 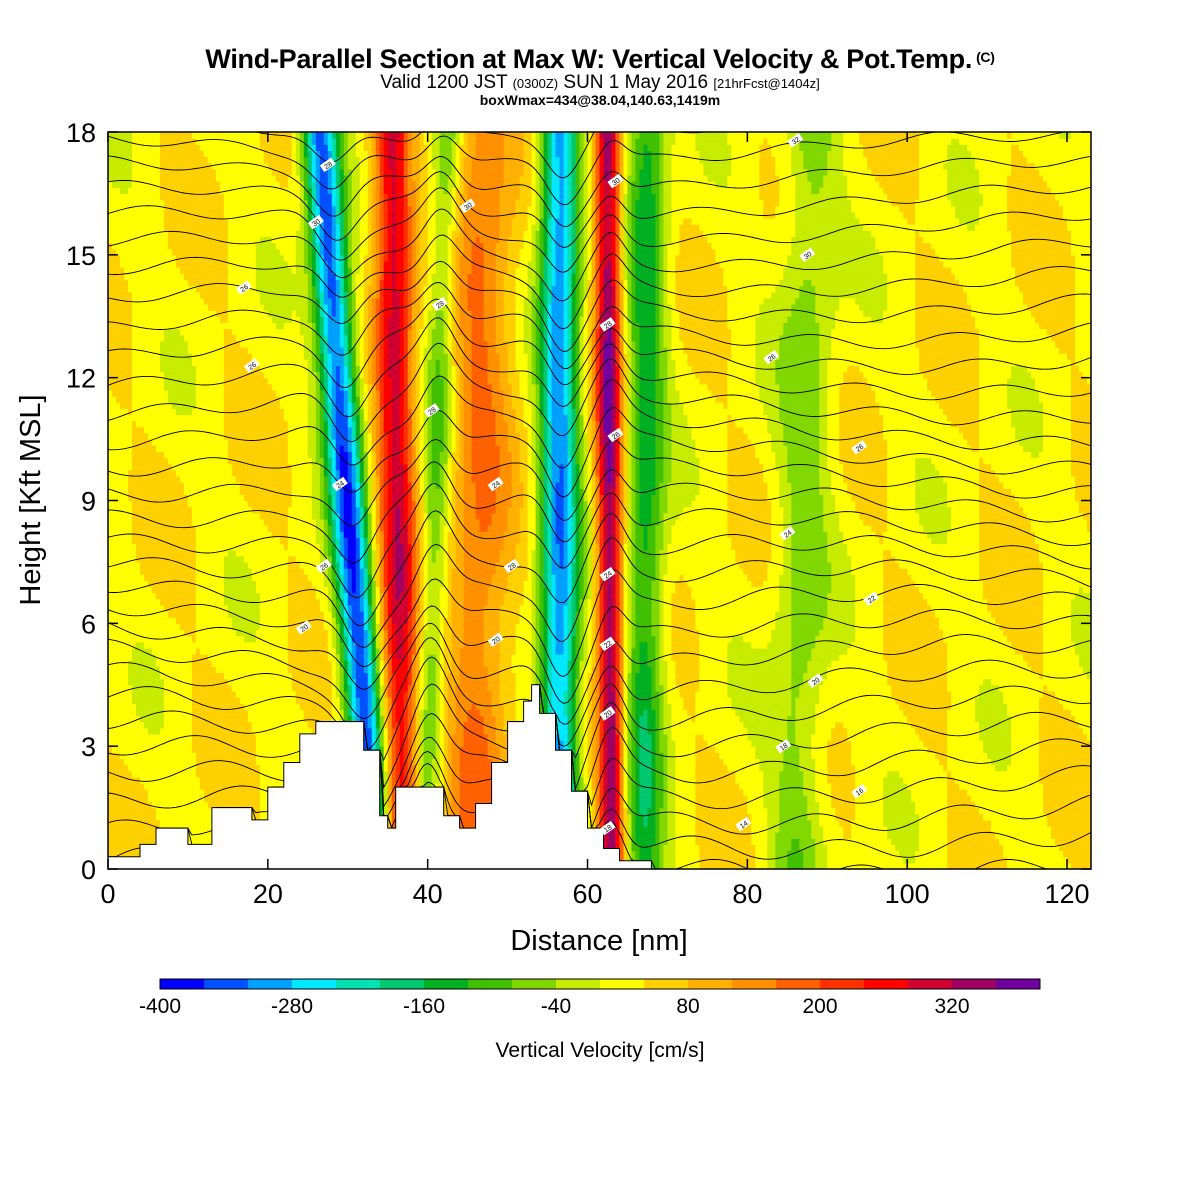 What do you see at coordinates (747, 894) in the screenshot?
I see `x-tick-label: 80` at bounding box center [747, 894].